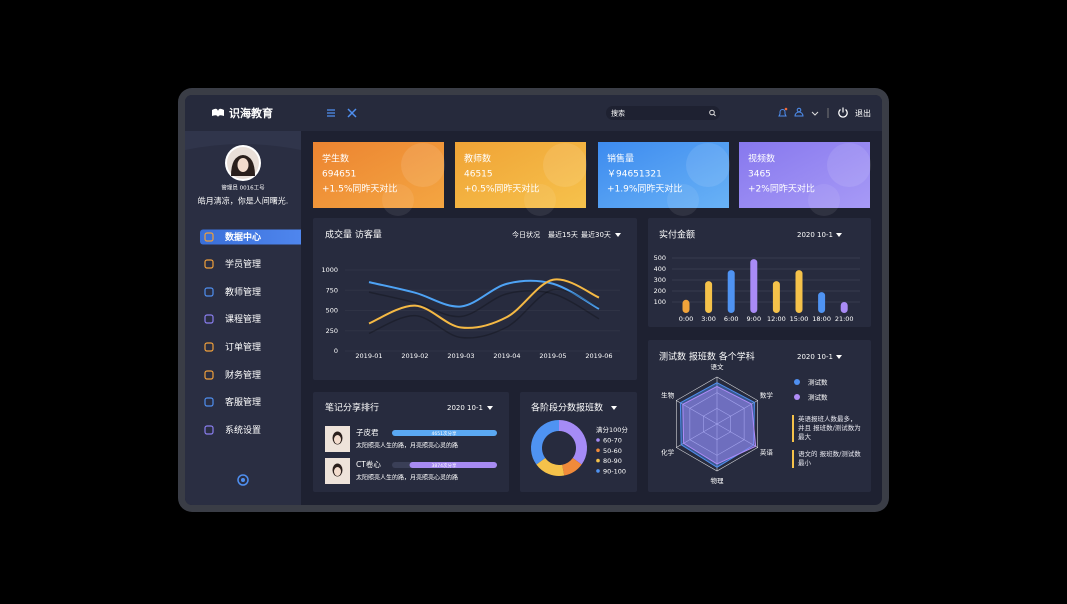 The image size is (1067, 604). What do you see at coordinates (352, 113) in the screenshot?
I see `tools-icon` at bounding box center [352, 113].